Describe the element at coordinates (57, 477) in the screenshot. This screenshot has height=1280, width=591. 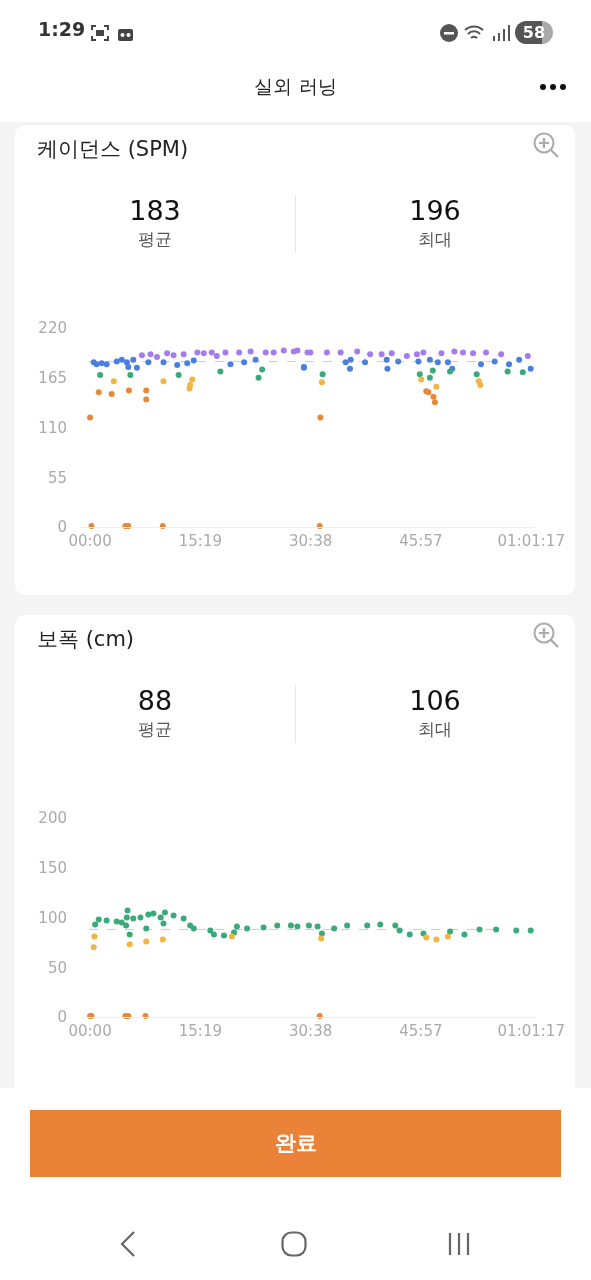
I see `y-tick-label: 55` at that location.